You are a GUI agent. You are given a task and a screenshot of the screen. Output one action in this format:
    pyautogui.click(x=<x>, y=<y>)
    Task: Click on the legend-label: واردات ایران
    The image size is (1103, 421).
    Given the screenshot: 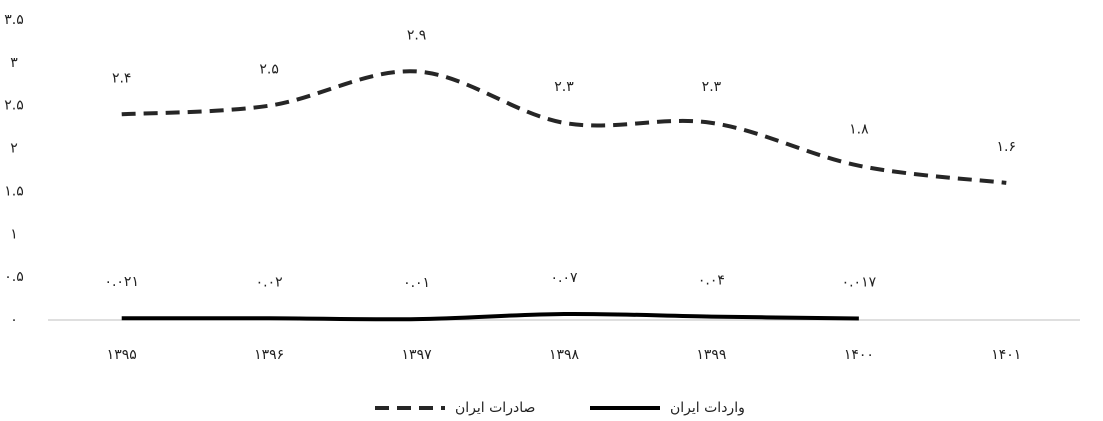 What is the action you would take?
    pyautogui.click(x=707, y=408)
    